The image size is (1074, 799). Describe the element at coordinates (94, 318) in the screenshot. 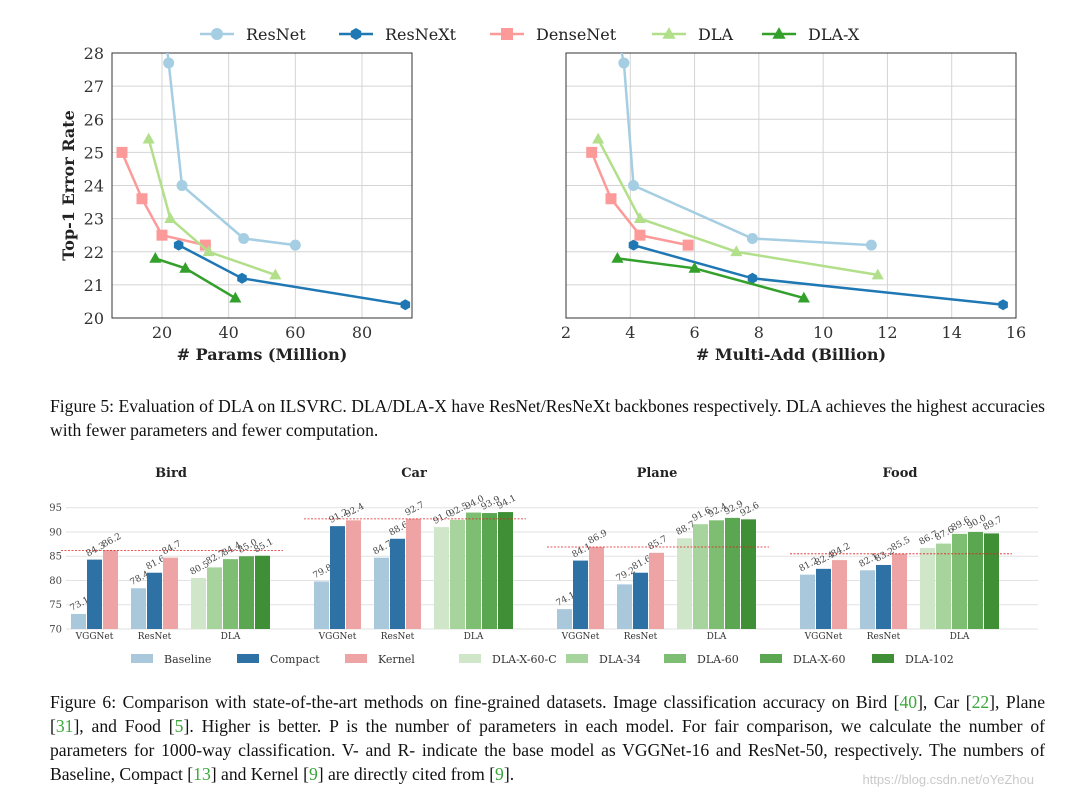

I see `y-tick-label: 20` at that location.